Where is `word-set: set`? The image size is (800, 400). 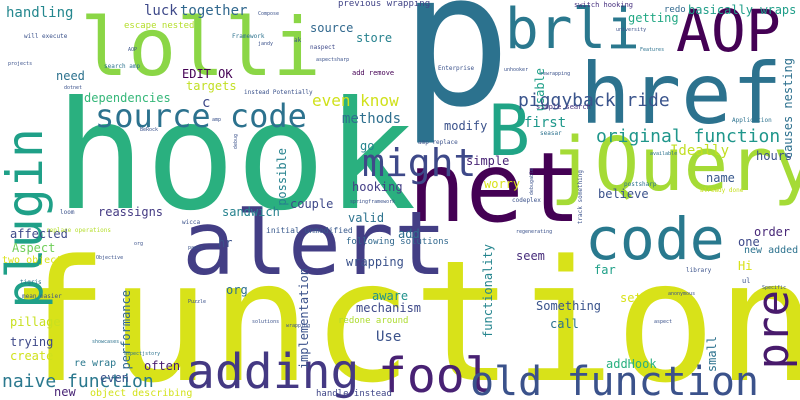 word-set: set is located at coordinates (631, 298).